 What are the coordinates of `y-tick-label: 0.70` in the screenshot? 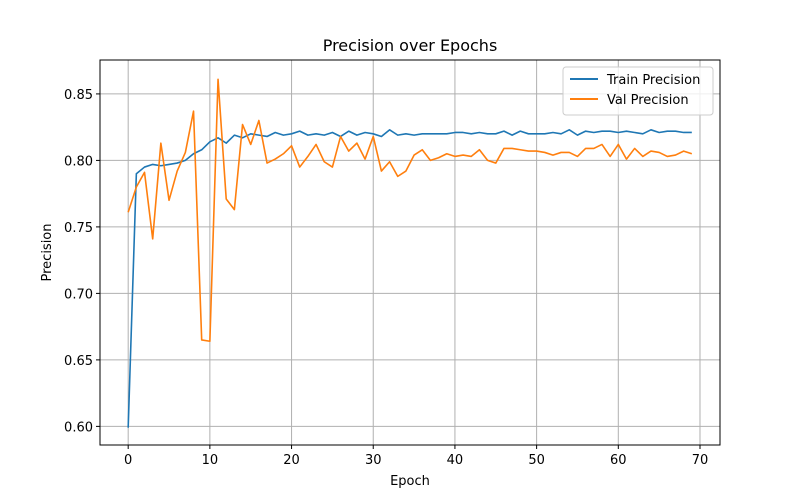 It's located at (78, 294).